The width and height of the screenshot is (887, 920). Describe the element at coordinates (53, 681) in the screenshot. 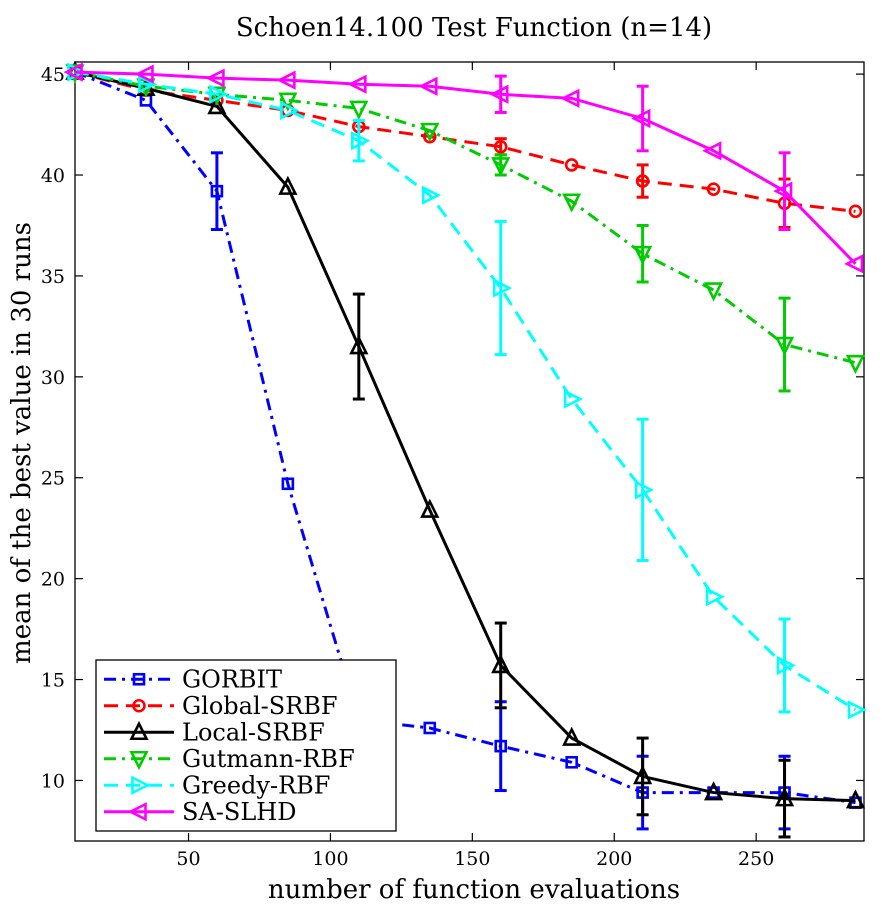

I see `y-tick-label: 15` at that location.